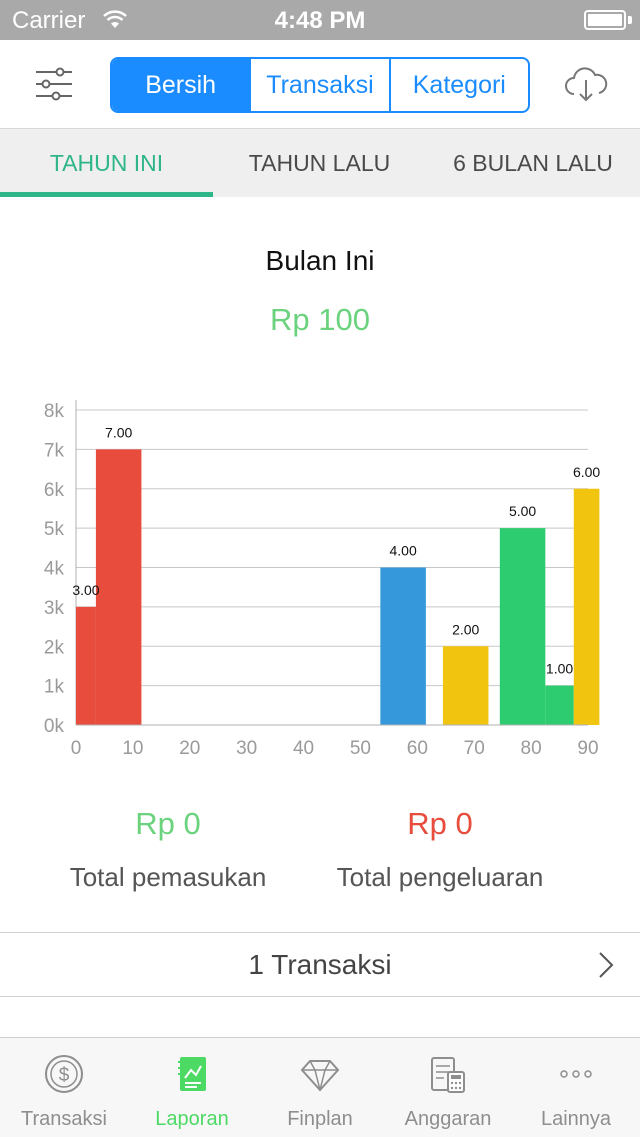 The width and height of the screenshot is (640, 1137). What do you see at coordinates (115, 19) in the screenshot?
I see `wifi-icon` at bounding box center [115, 19].